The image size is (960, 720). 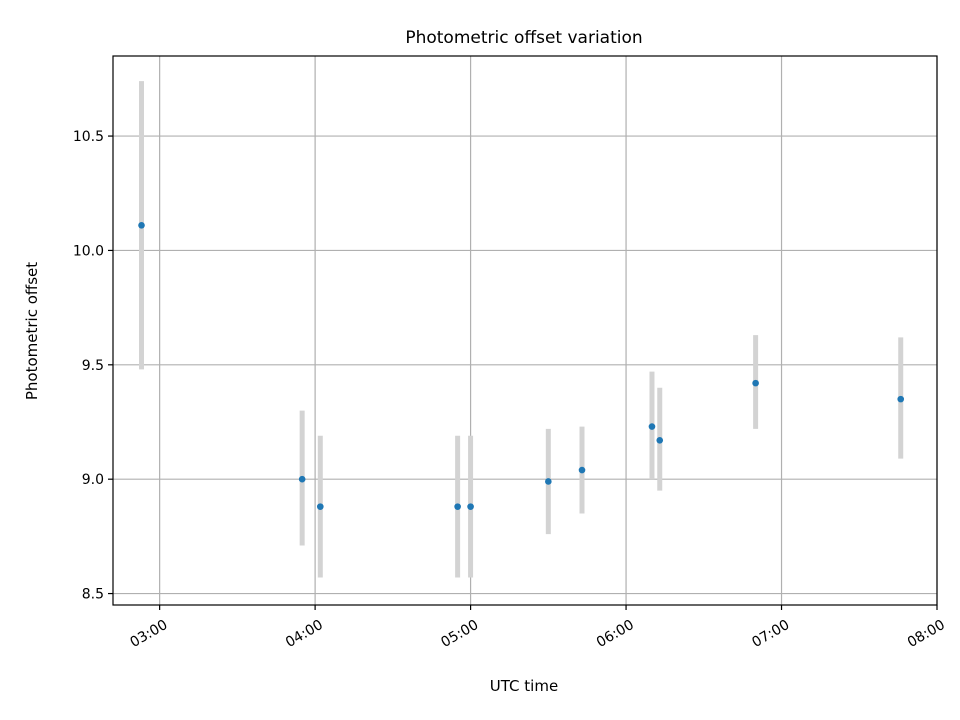 I want to click on y-tick-label: 9.5, so click(x=93, y=366).